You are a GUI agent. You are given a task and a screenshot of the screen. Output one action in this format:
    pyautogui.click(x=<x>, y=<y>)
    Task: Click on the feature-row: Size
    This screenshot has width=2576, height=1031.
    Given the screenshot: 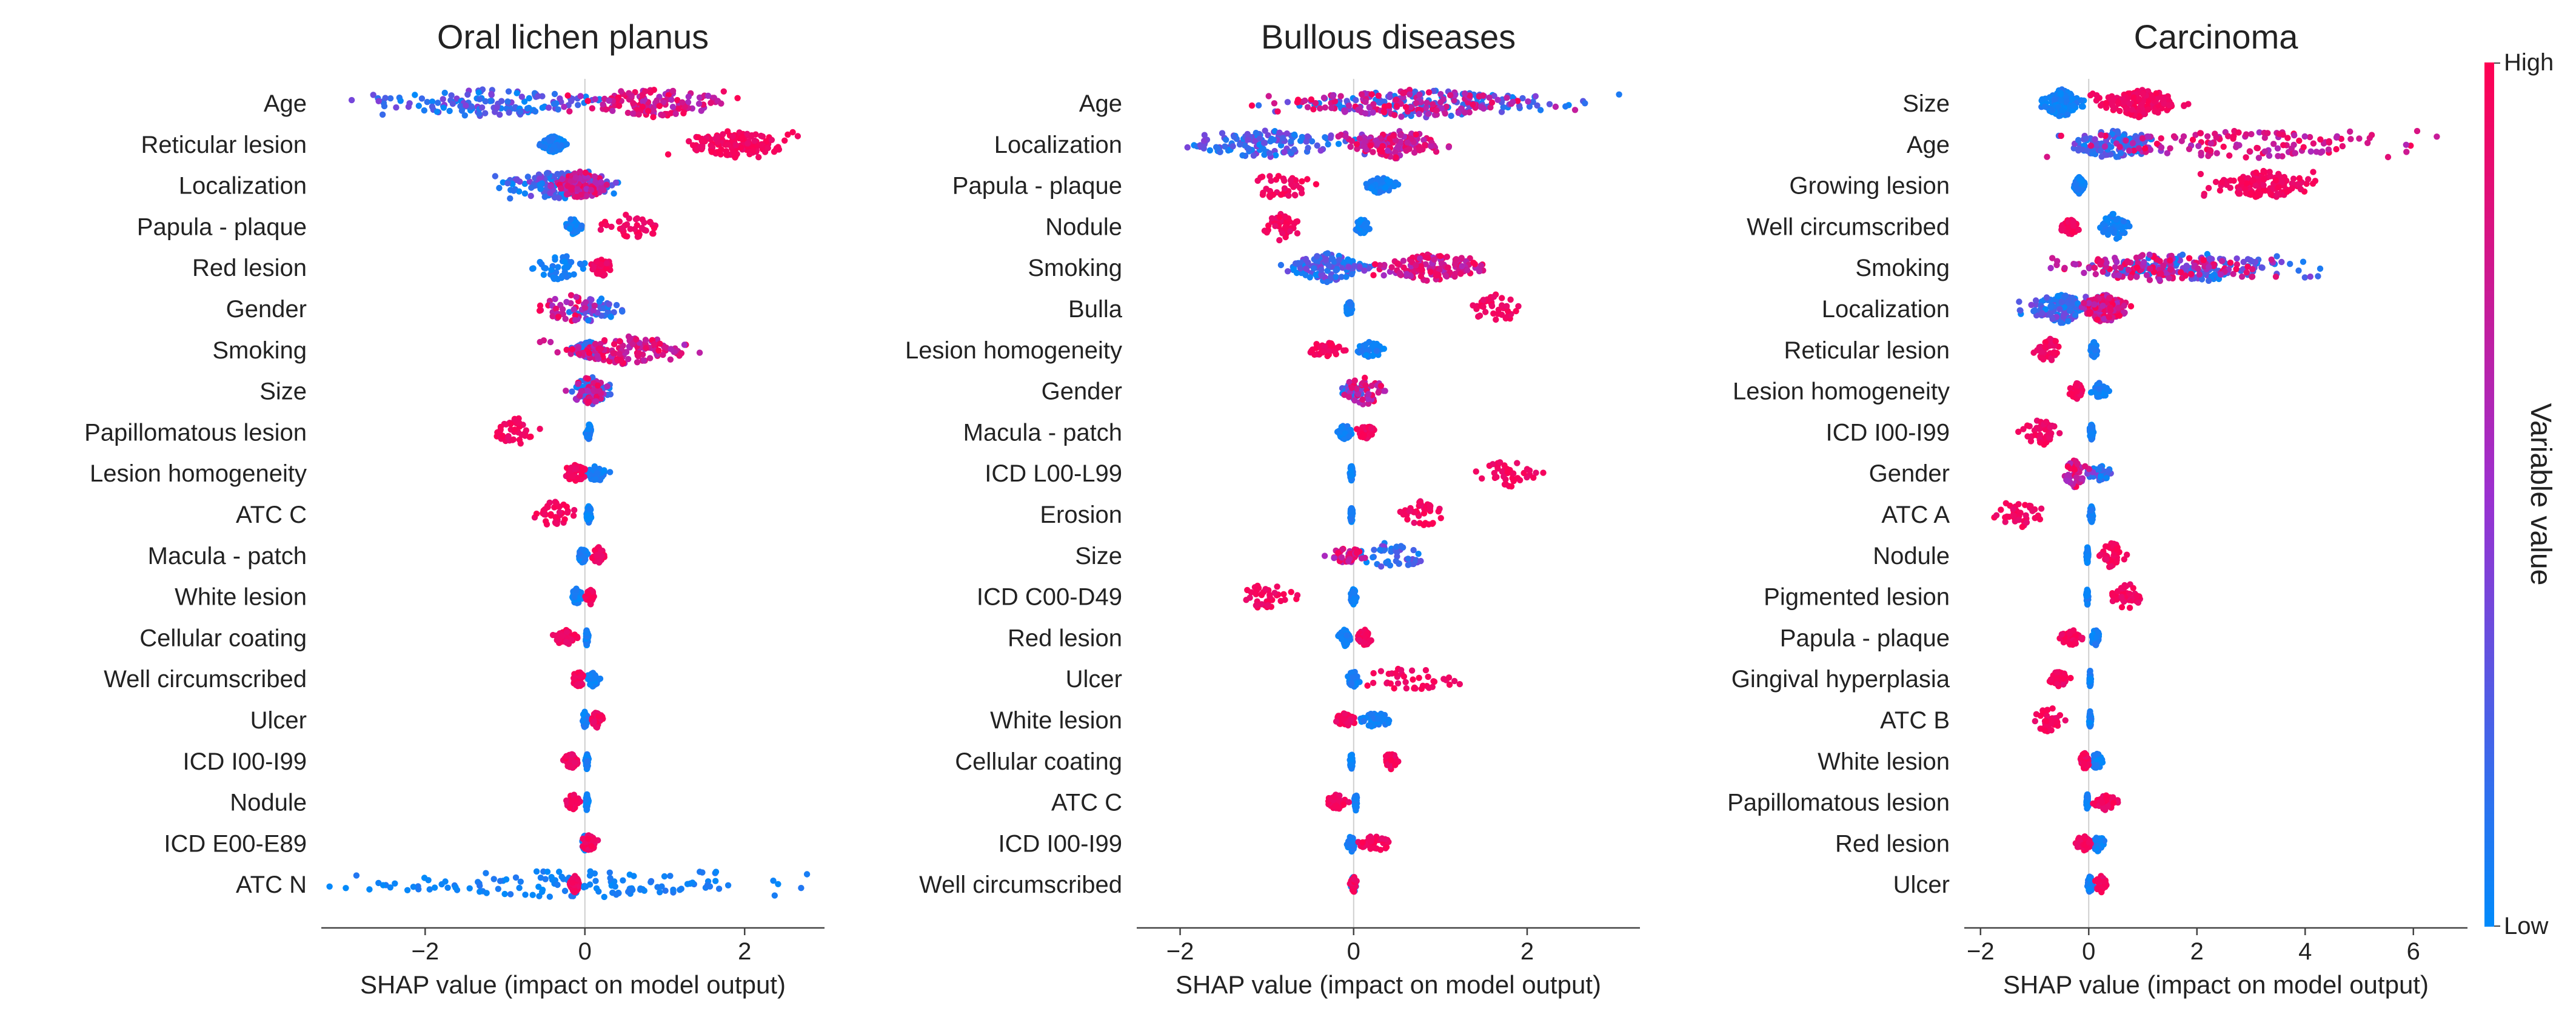 What is the action you would take?
    pyautogui.click(x=1249, y=555)
    